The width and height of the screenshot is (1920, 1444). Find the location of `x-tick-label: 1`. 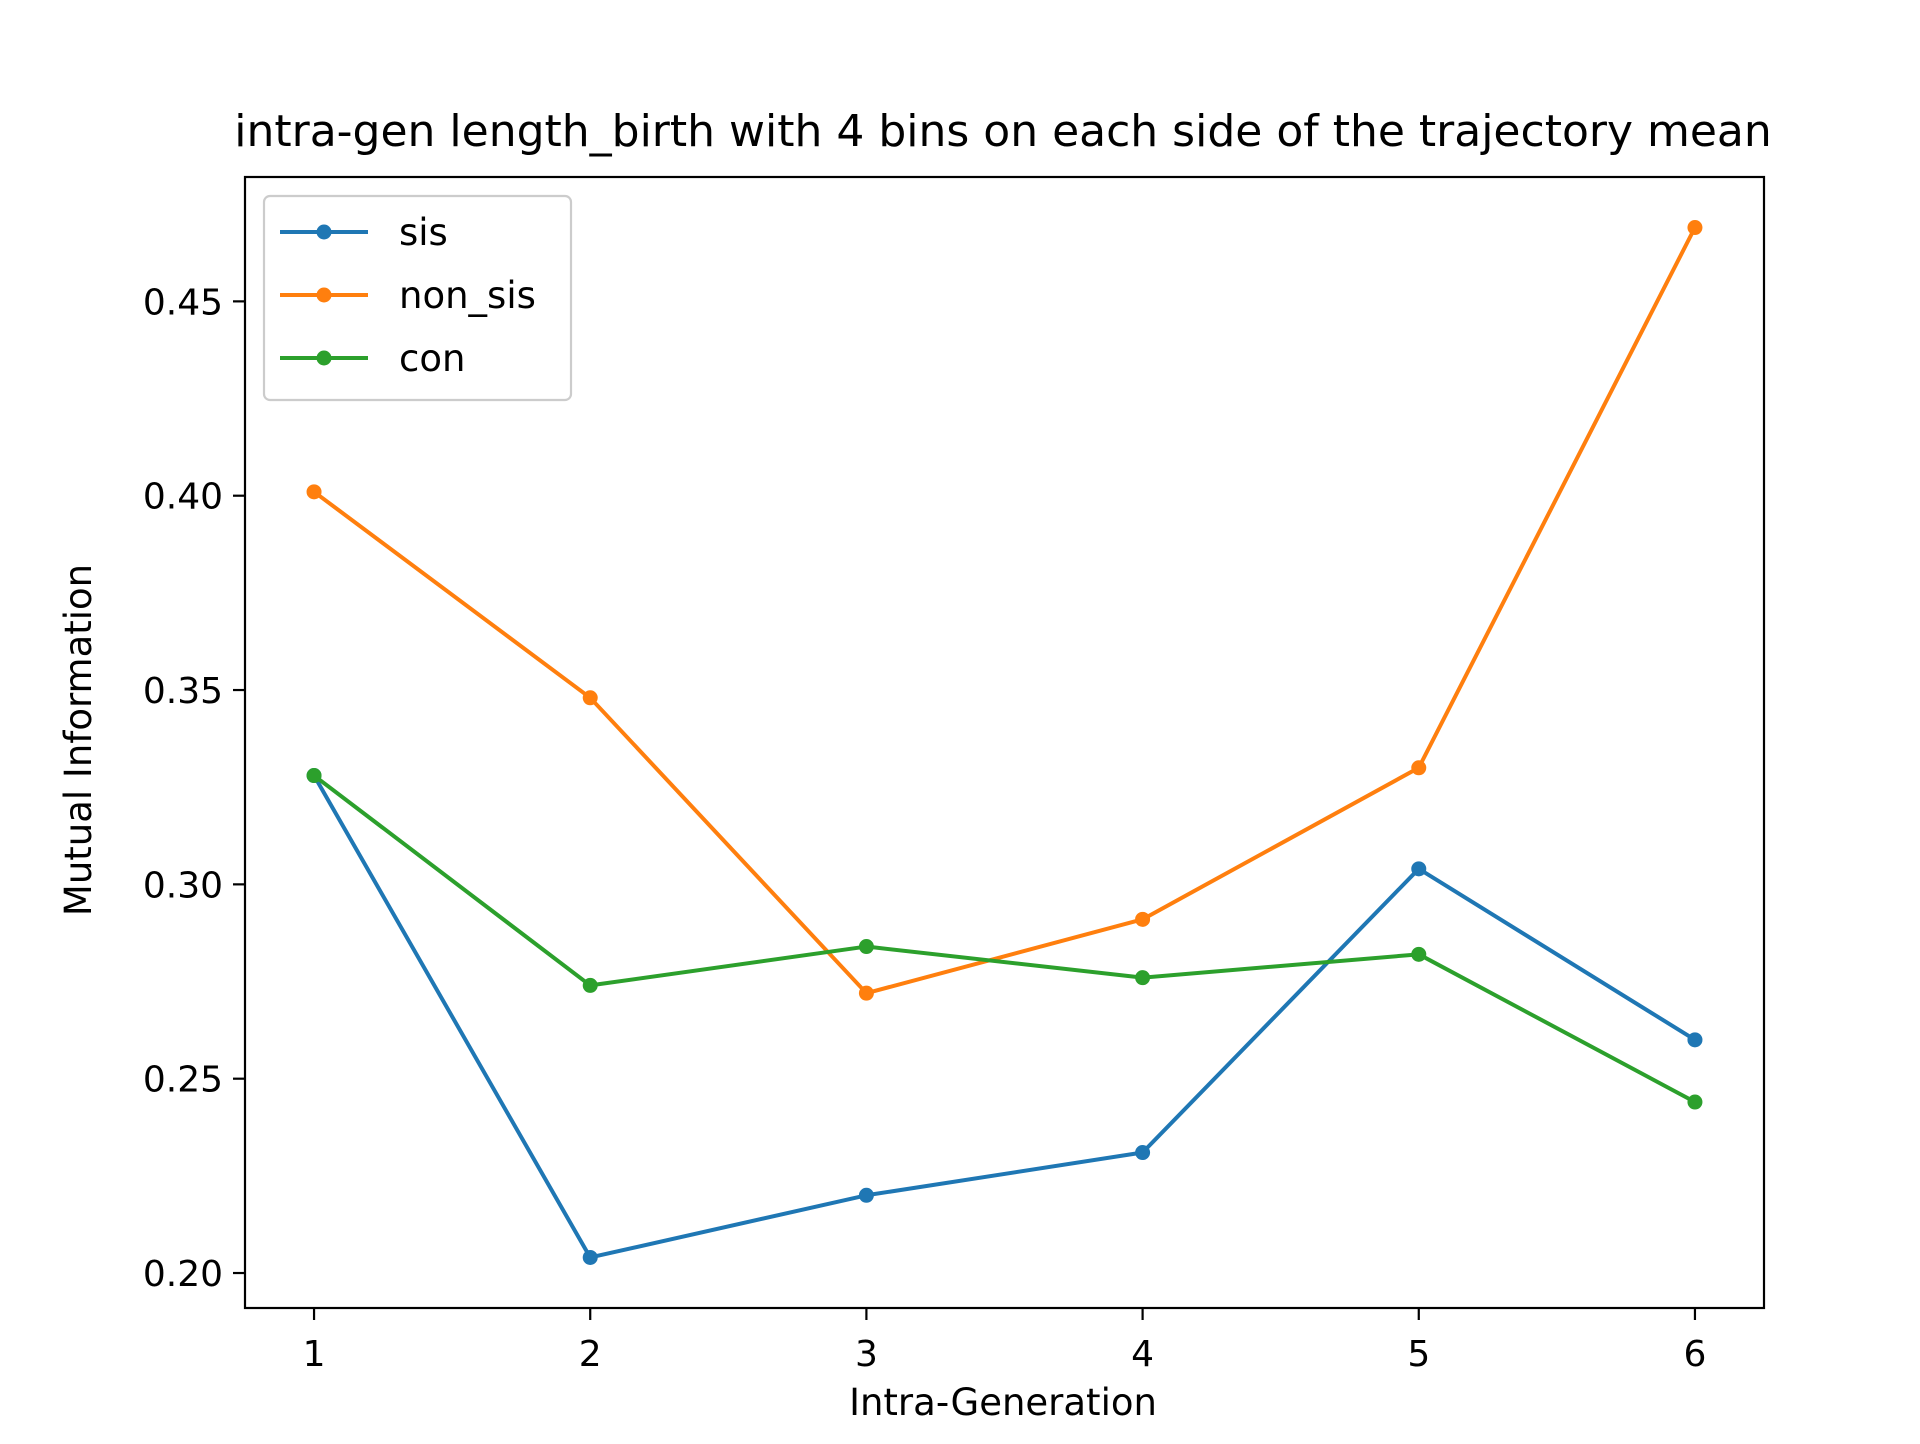

x-tick-label: 1 is located at coordinates (314, 1354).